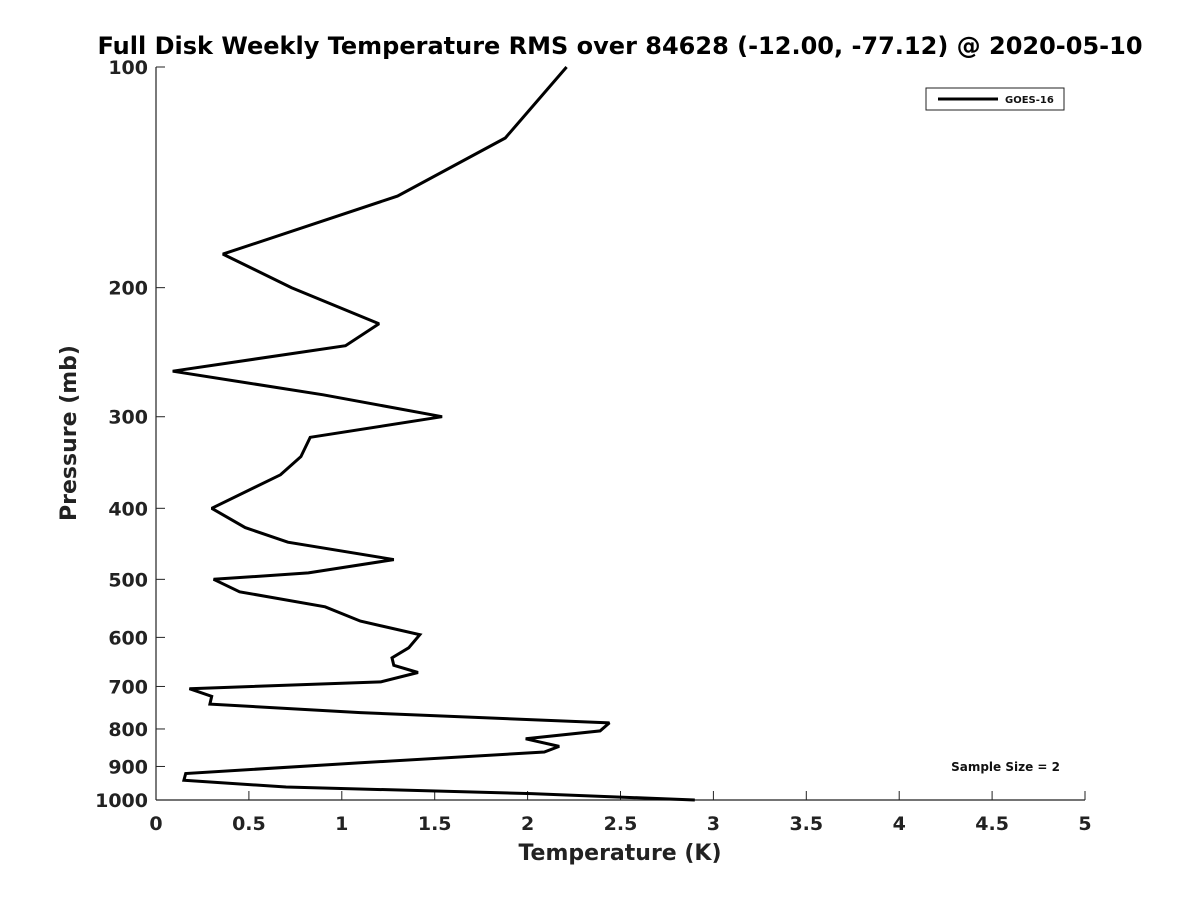  I want to click on x-tick-label: 0, so click(155, 824).